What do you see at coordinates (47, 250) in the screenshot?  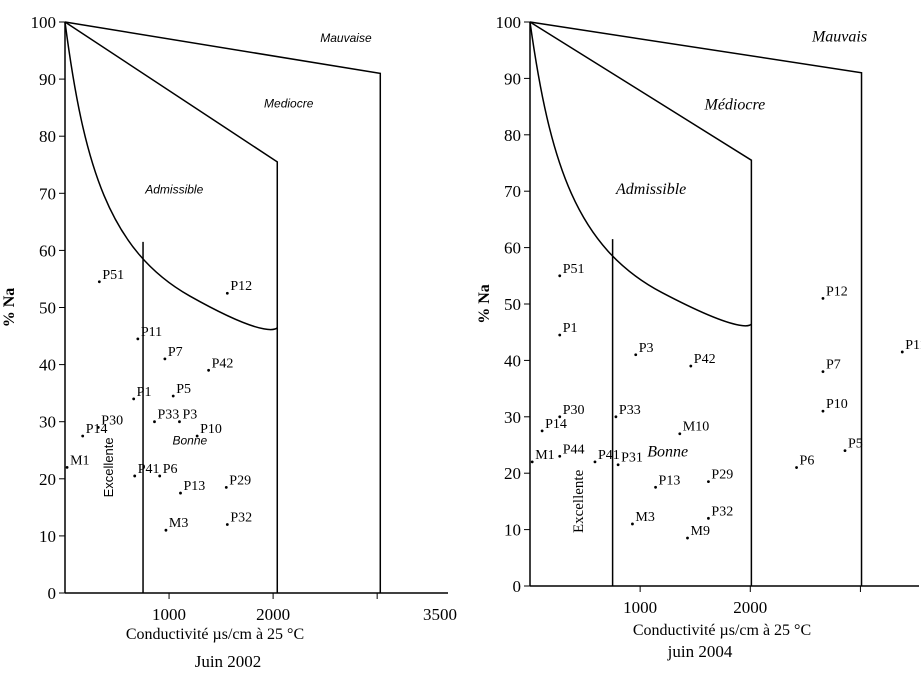 I see `y-tick-label: 60` at bounding box center [47, 250].